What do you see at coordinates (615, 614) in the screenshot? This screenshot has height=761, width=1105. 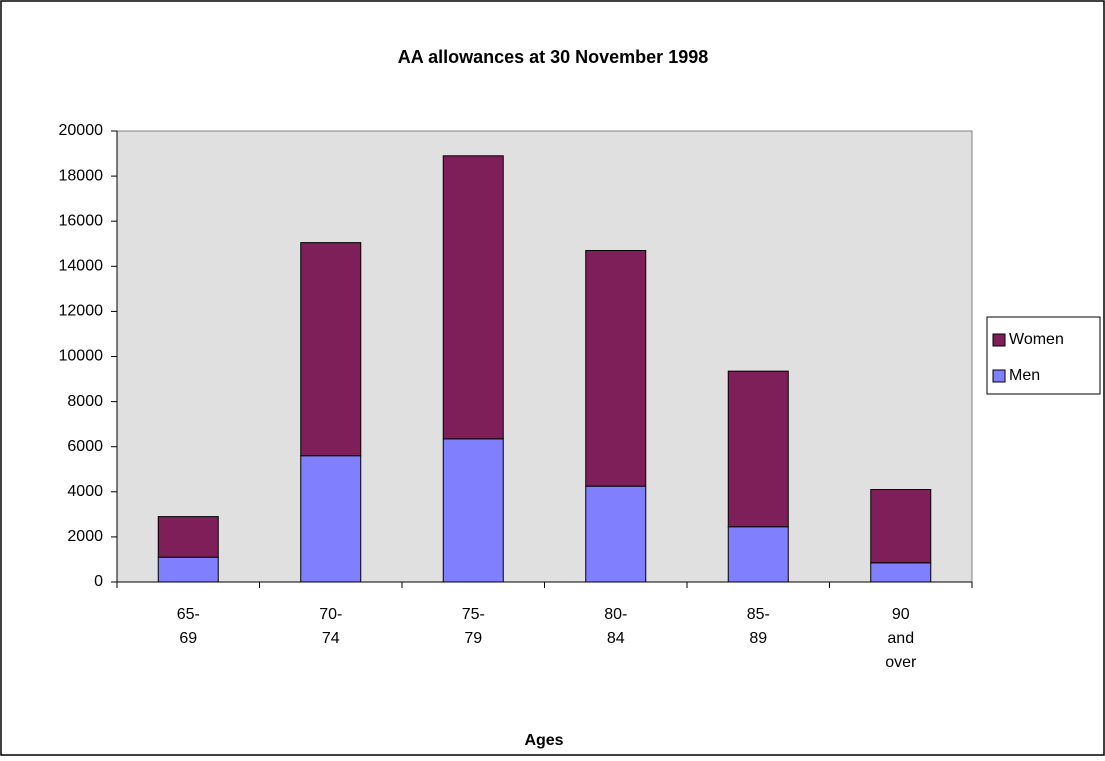 I see `x-tick-label: 80-` at bounding box center [615, 614].